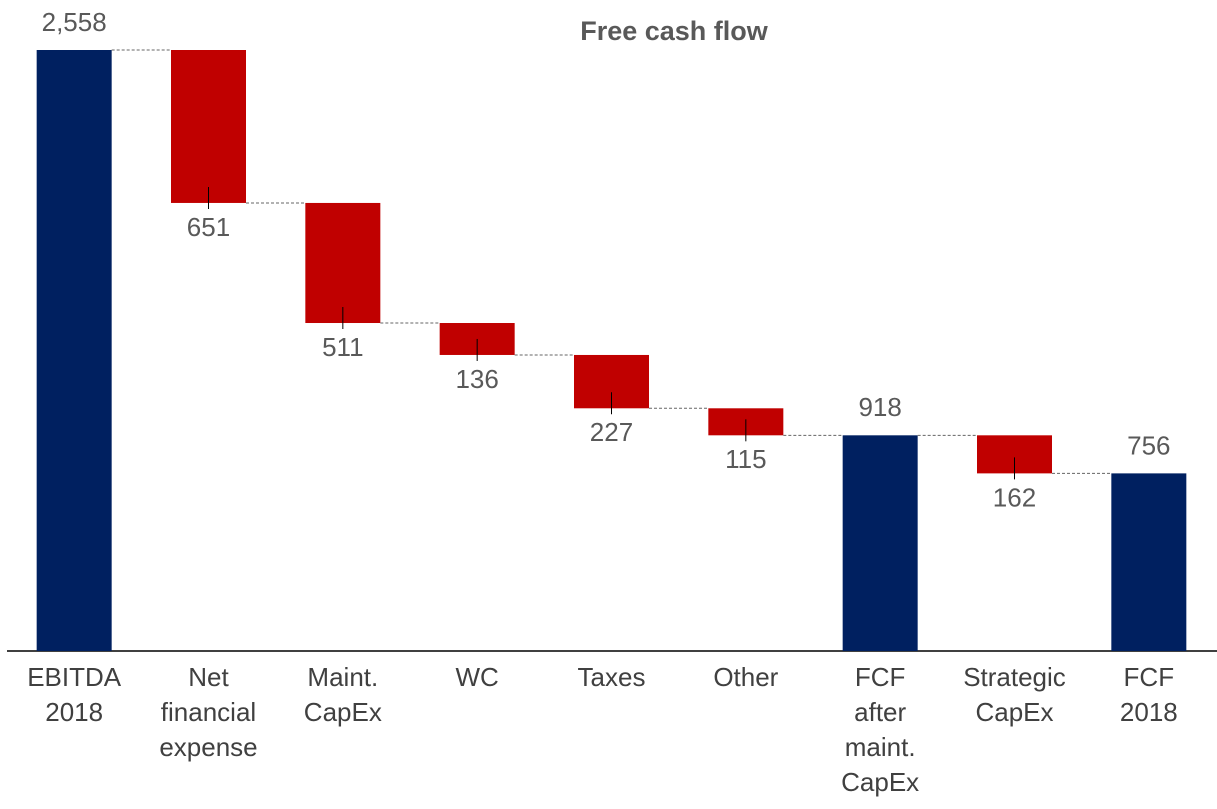 The height and width of the screenshot is (809, 1217). I want to click on x-tick-label-line: Other, so click(745, 677).